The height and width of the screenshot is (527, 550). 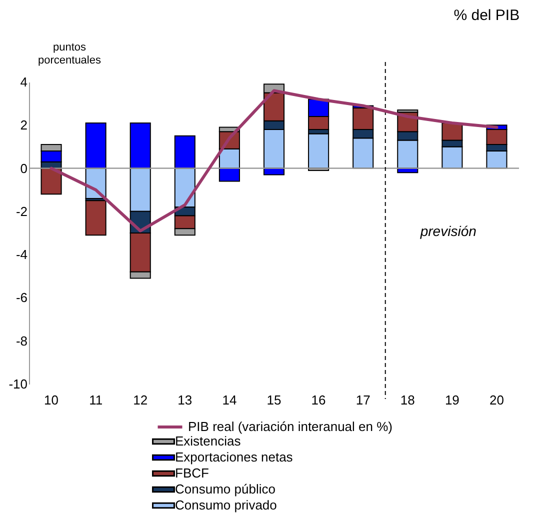 I want to click on y-tick-label: -2, so click(x=22, y=211).